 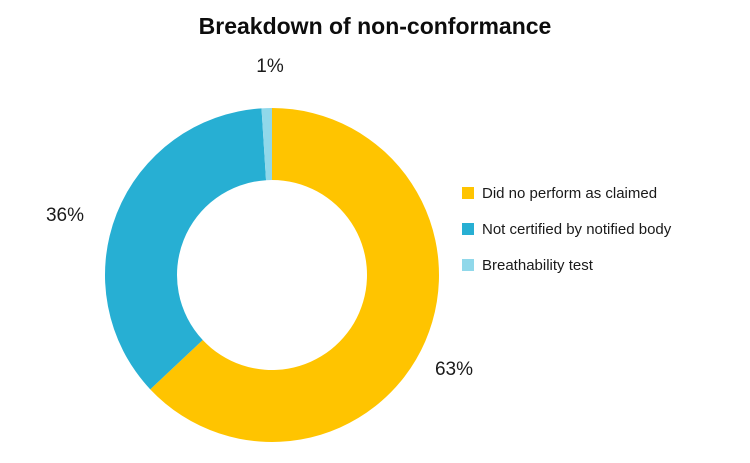 I want to click on legend-item-did-no-perform: Did no perform as claimed, so click(x=566, y=193).